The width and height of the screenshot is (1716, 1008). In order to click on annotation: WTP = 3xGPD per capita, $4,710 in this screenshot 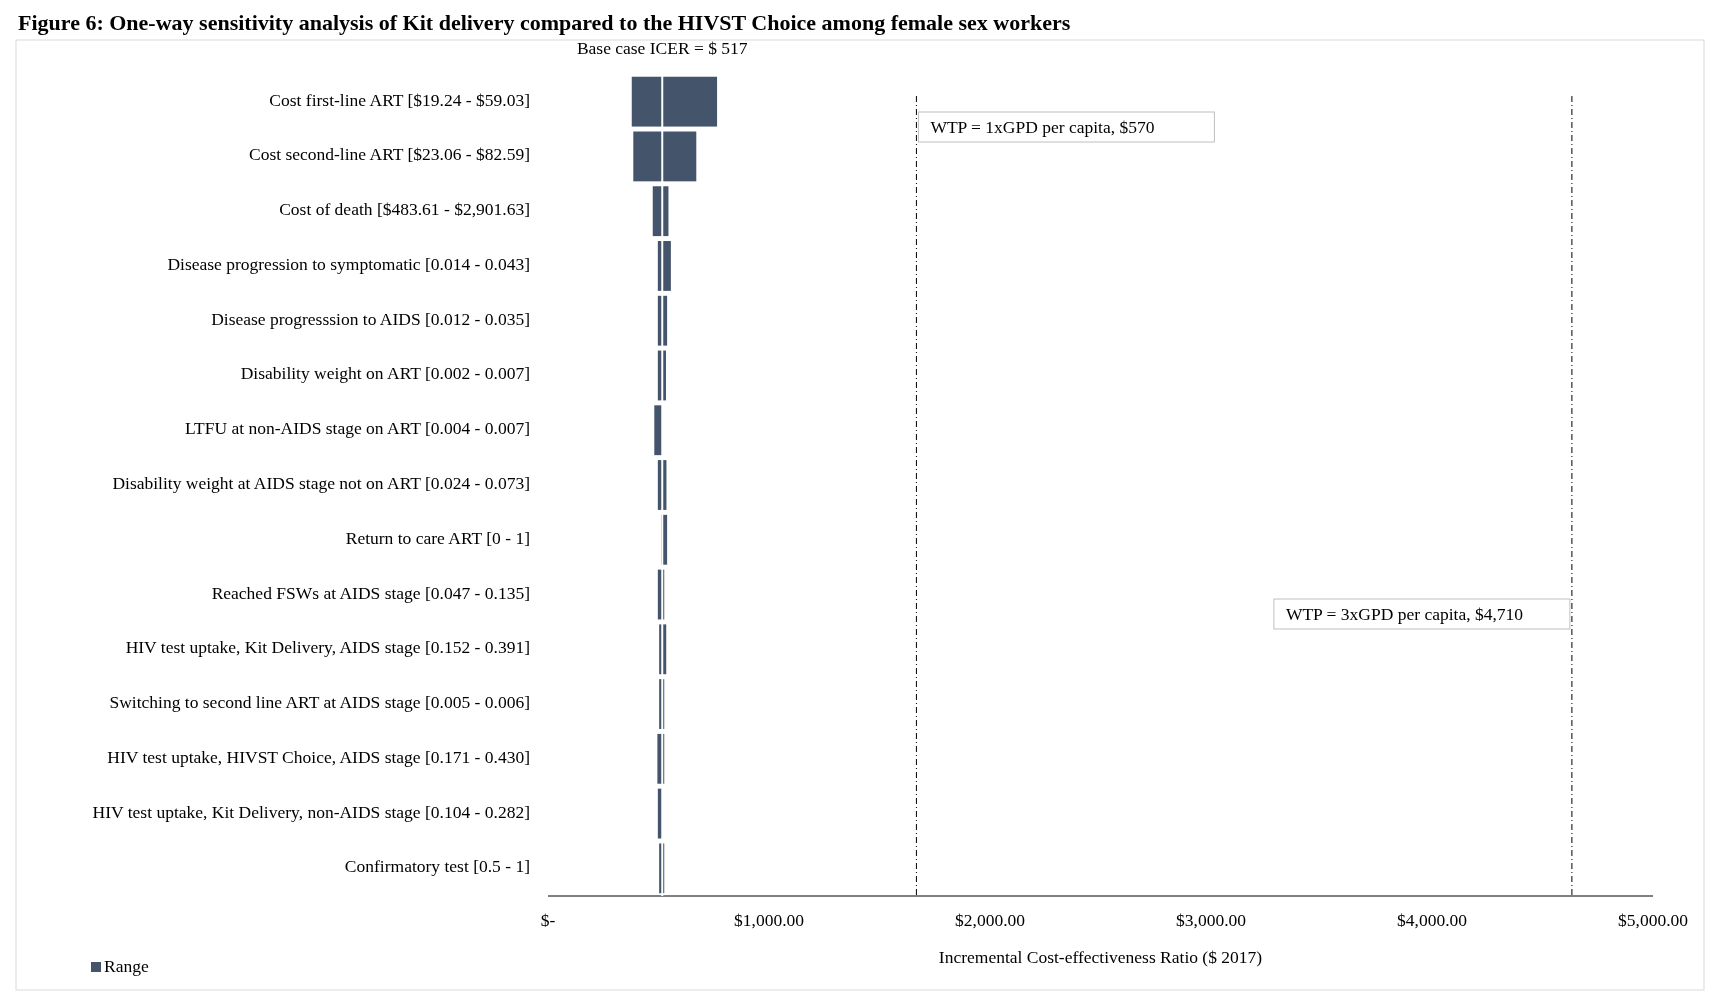, I will do `click(1404, 614)`.